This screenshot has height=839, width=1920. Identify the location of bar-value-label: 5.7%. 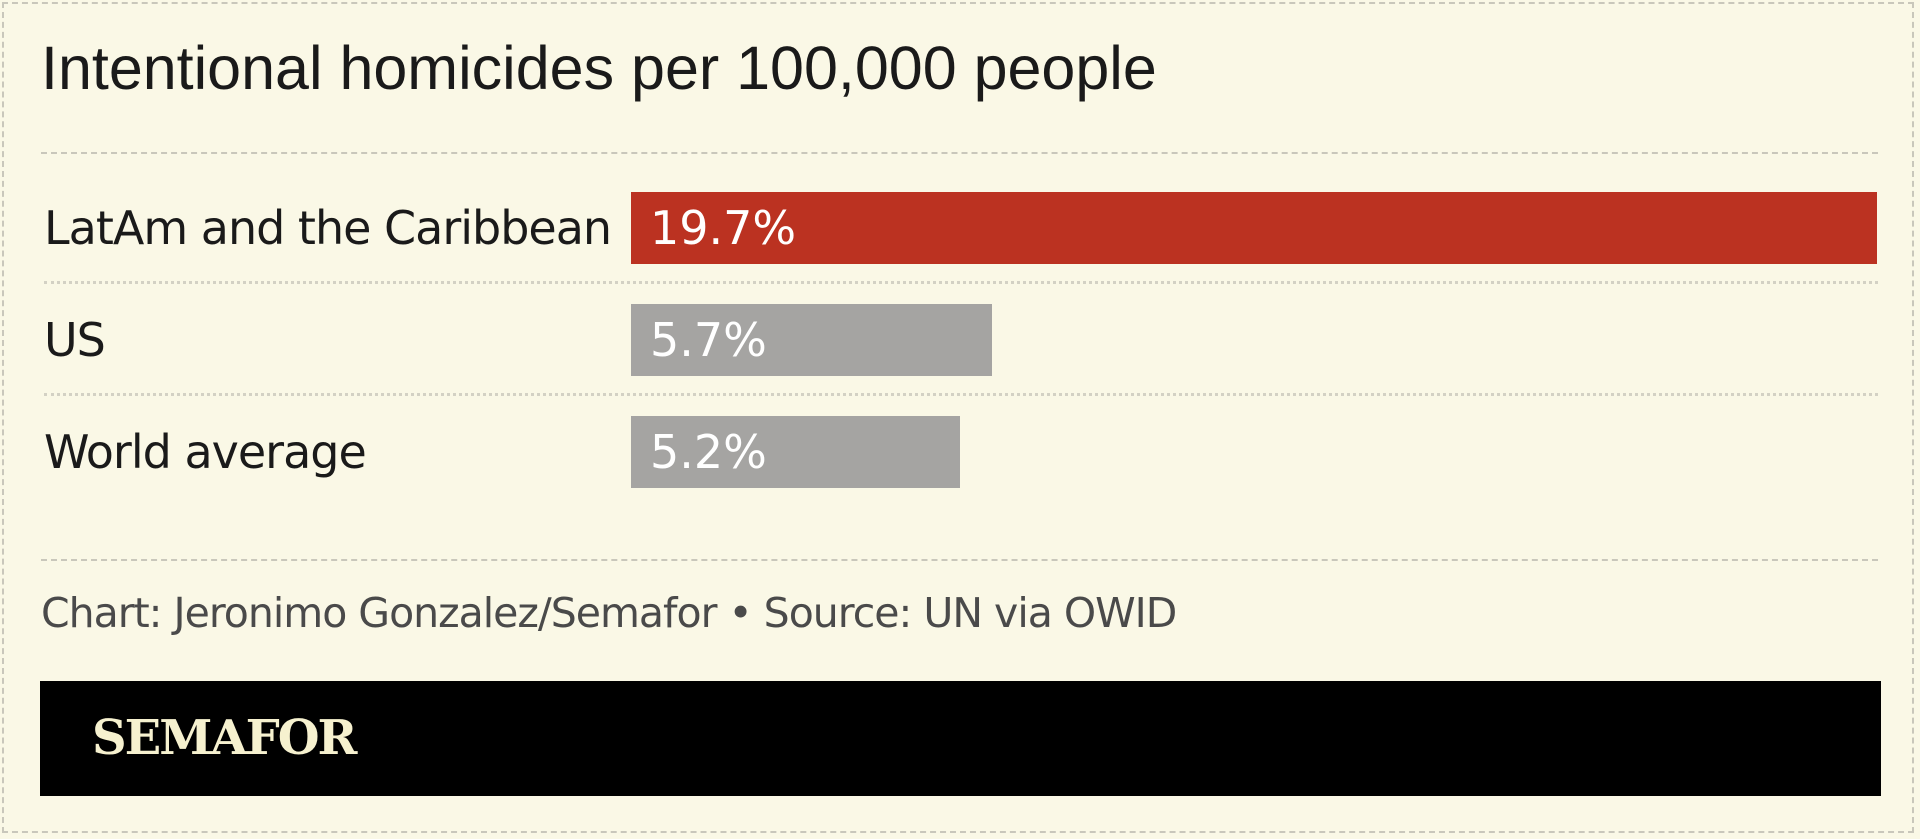
(708, 340).